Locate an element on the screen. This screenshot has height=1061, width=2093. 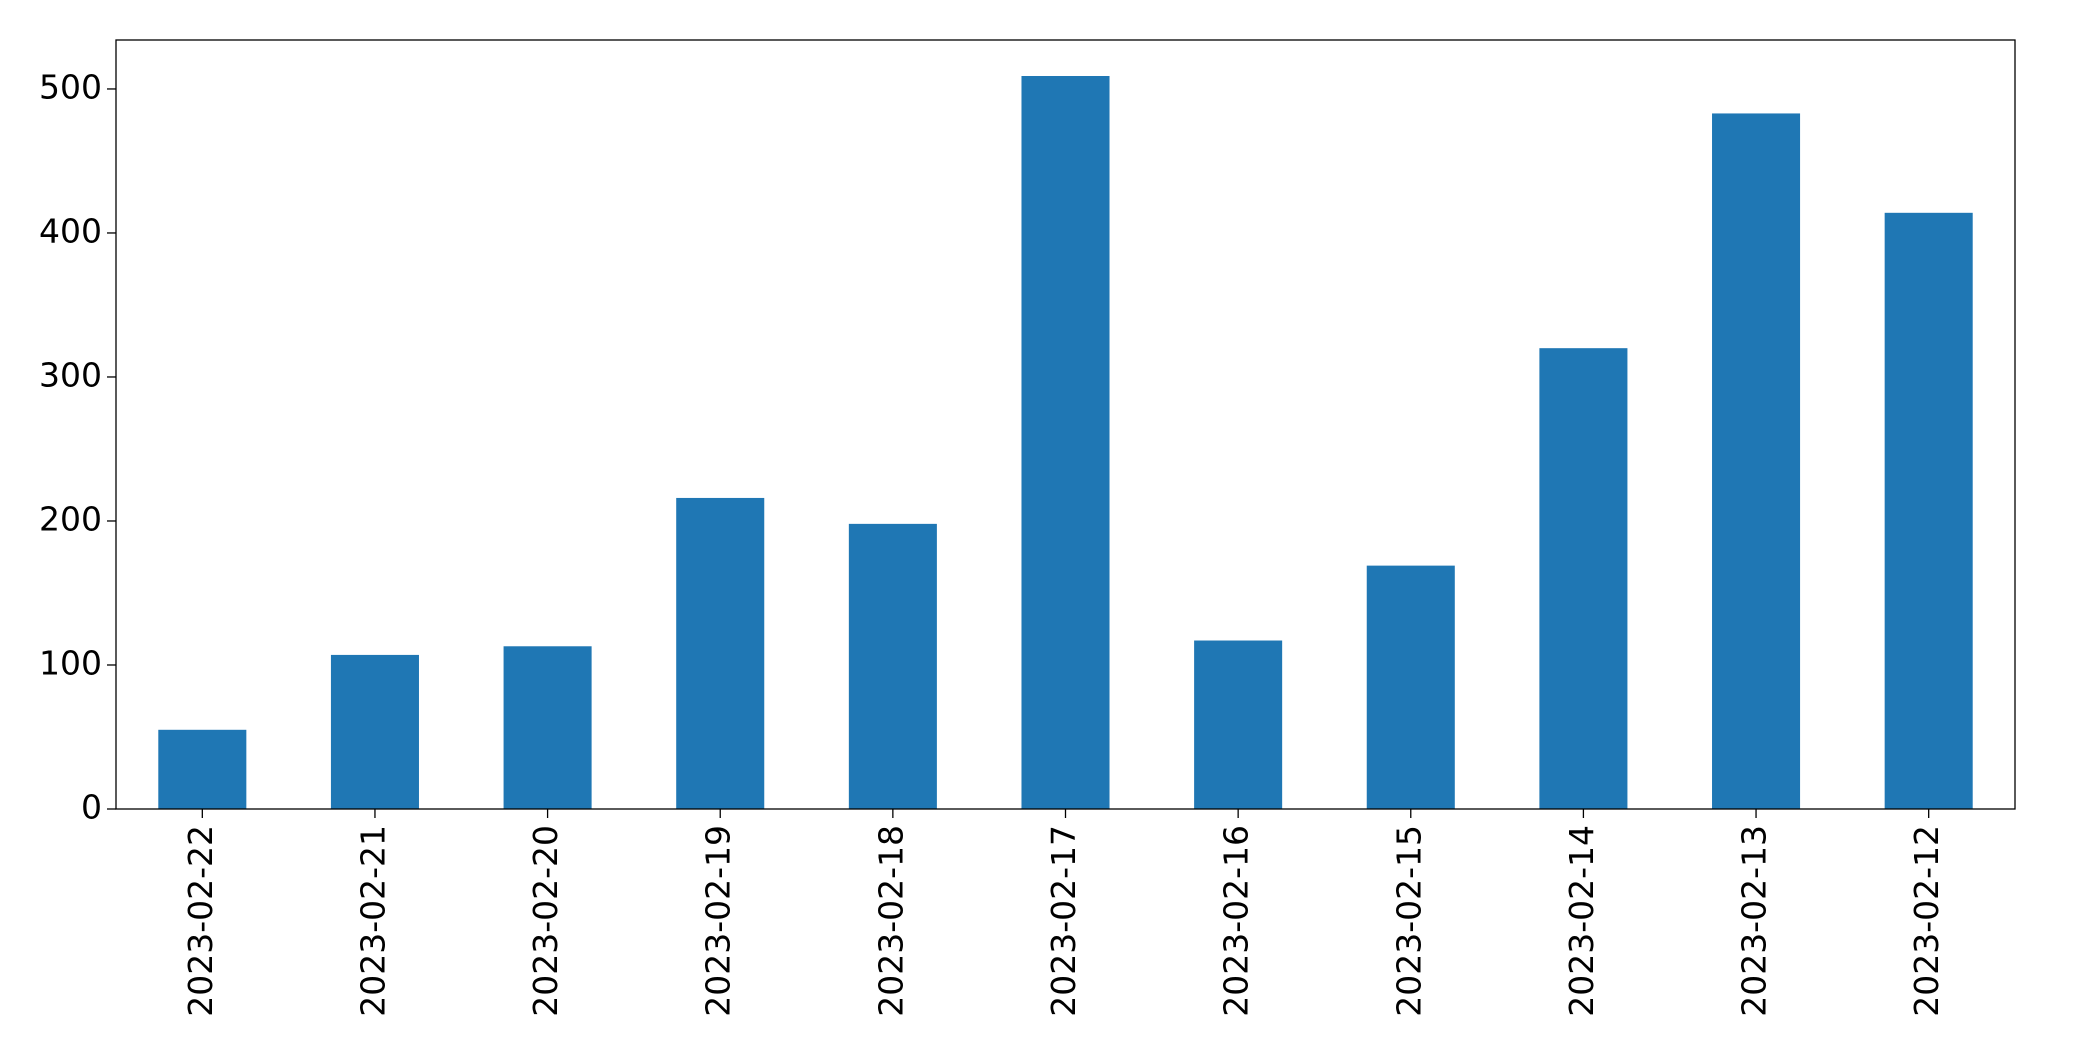
y-tick-label: 300 is located at coordinates (70, 374).